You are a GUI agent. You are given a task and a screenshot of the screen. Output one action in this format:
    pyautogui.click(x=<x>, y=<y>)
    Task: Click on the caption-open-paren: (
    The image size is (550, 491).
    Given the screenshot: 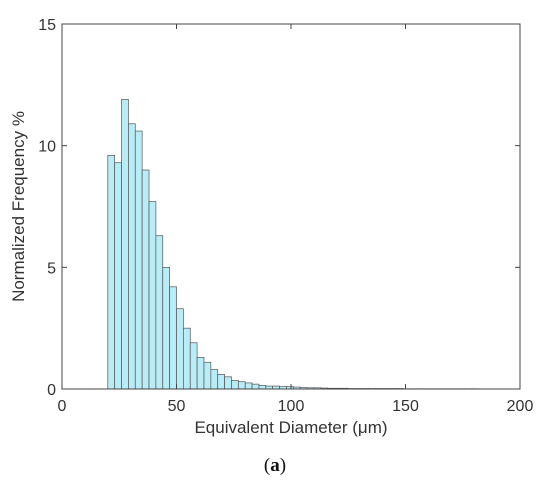 What is the action you would take?
    pyautogui.click(x=267, y=465)
    